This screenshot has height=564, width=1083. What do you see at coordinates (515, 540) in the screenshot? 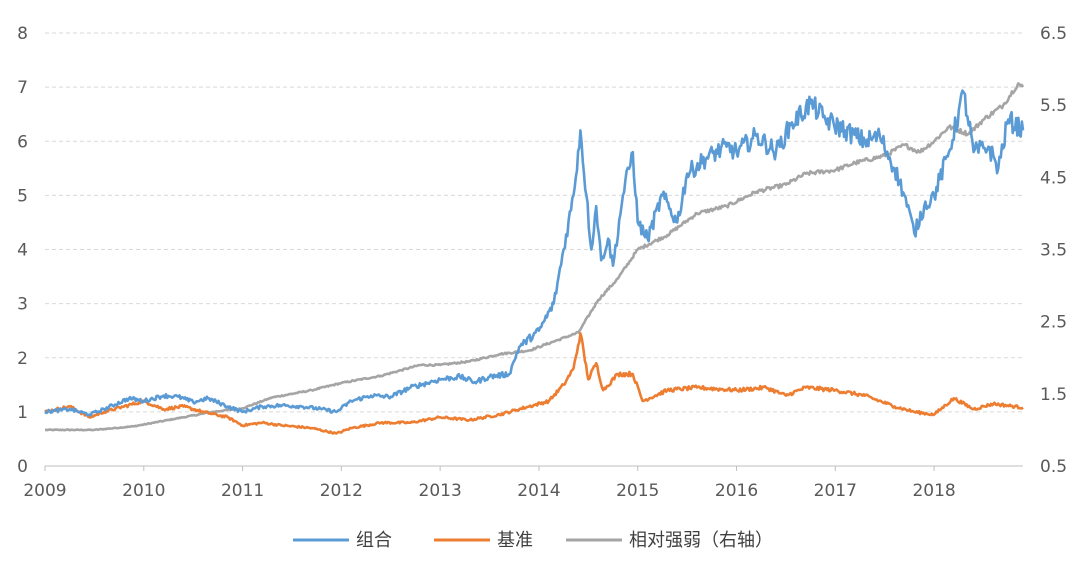
I see `legend-label: 基准` at bounding box center [515, 540].